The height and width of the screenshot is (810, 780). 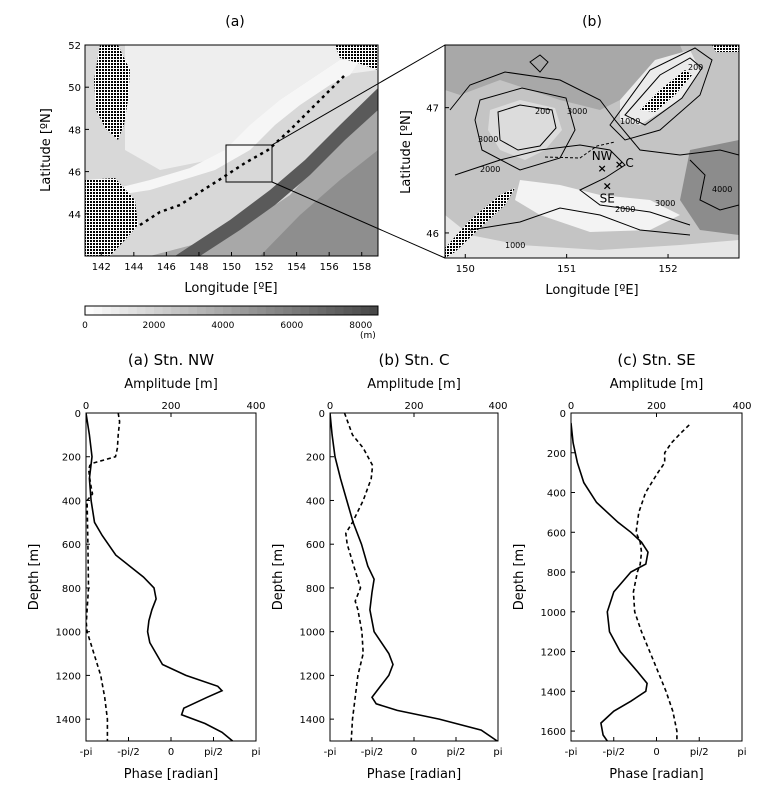 What do you see at coordinates (741, 752) in the screenshot?
I see `phase-tick-label: pi` at bounding box center [741, 752].